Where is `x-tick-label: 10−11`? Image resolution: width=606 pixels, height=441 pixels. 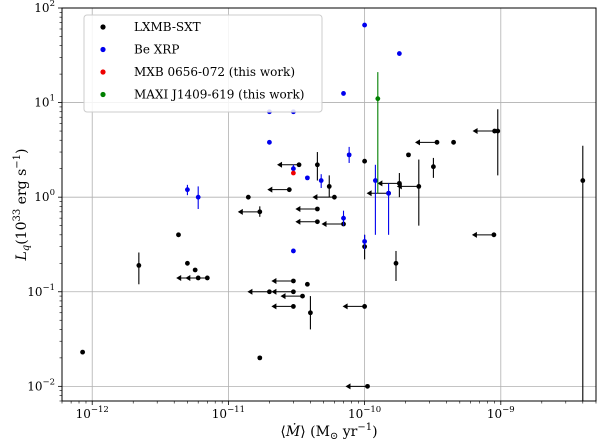 x-tick-label: 10−11 is located at coordinates (228, 413).